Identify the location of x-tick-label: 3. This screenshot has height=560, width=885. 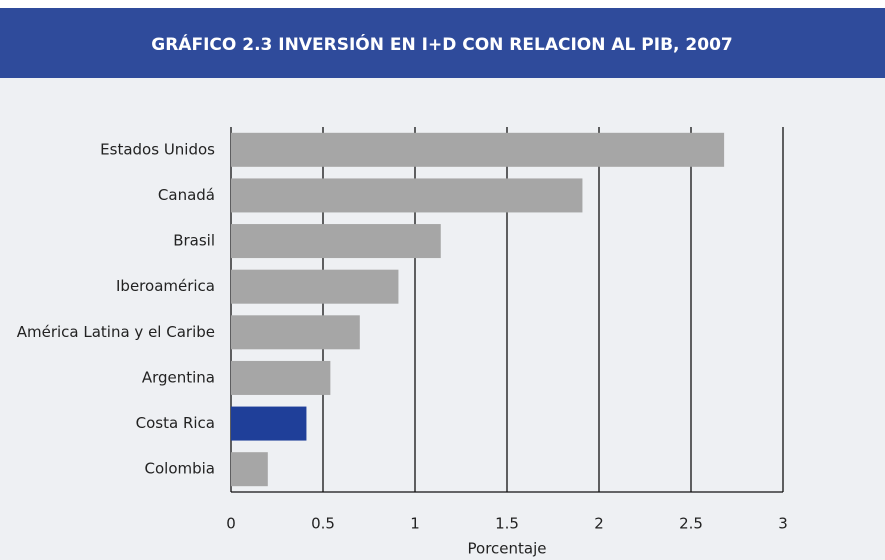
(783, 524).